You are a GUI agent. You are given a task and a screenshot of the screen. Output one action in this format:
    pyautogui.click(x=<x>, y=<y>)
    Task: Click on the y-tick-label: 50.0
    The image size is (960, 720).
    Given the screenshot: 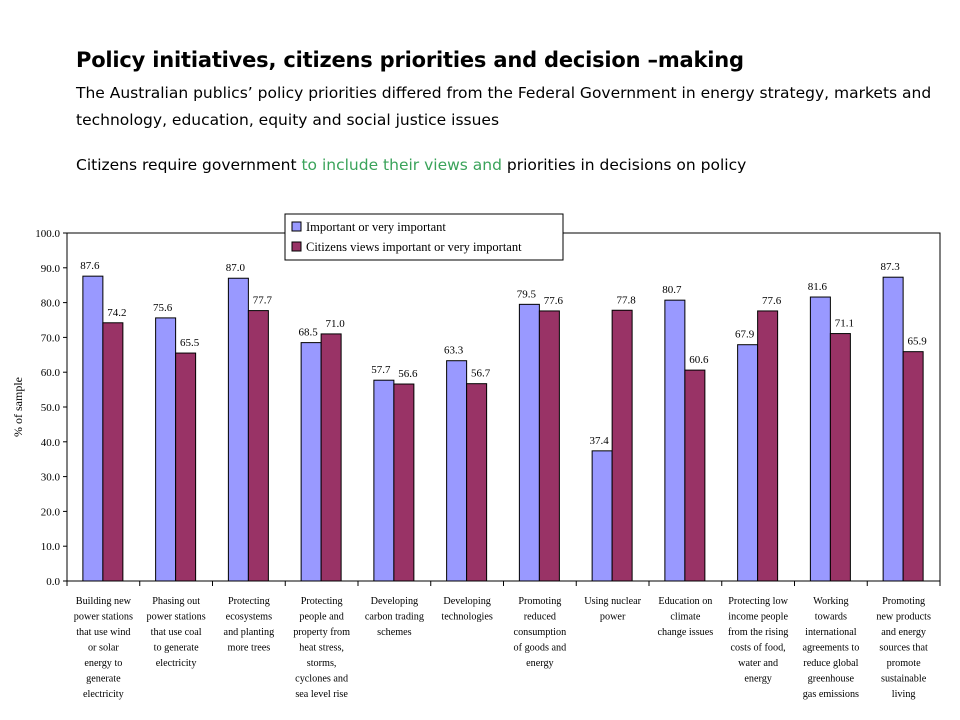 What is the action you would take?
    pyautogui.click(x=51, y=408)
    